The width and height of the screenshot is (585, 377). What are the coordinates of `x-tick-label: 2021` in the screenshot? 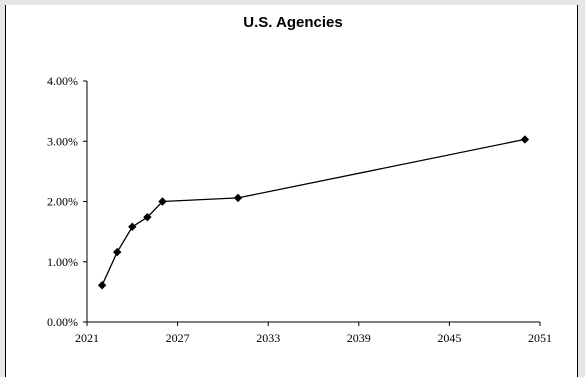 It's located at (87, 338).